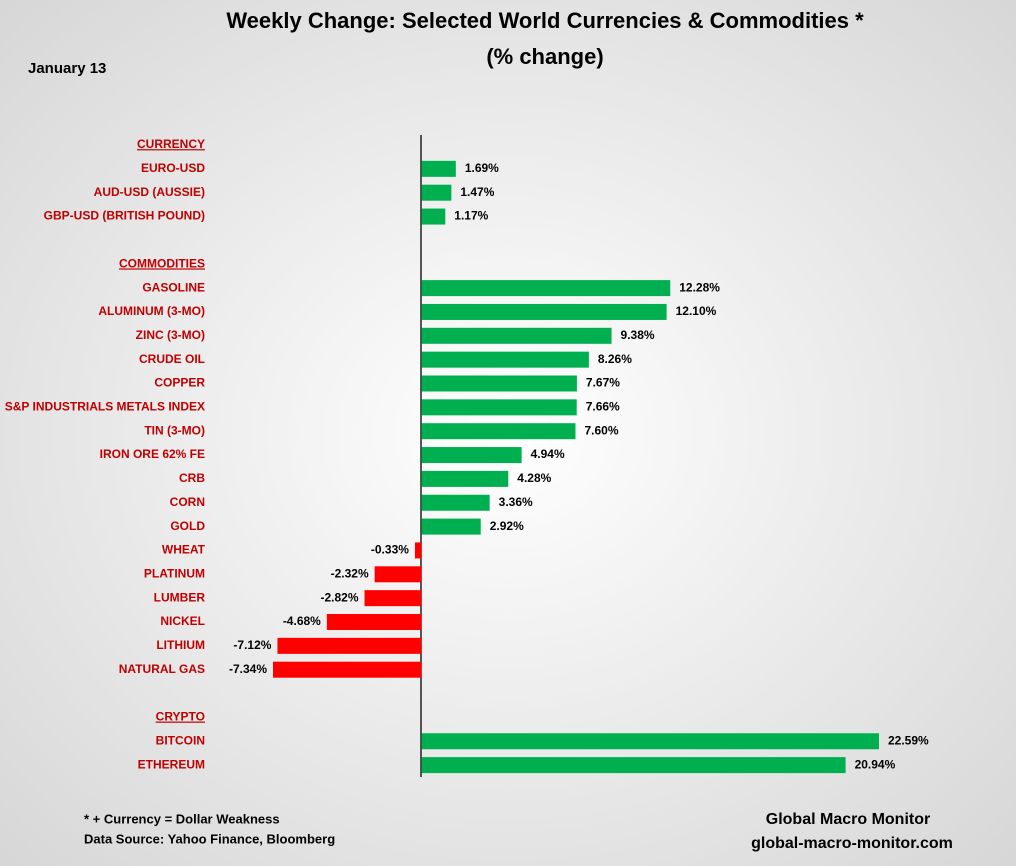 The width and height of the screenshot is (1016, 866). I want to click on value-label: 7.60%, so click(601, 430).